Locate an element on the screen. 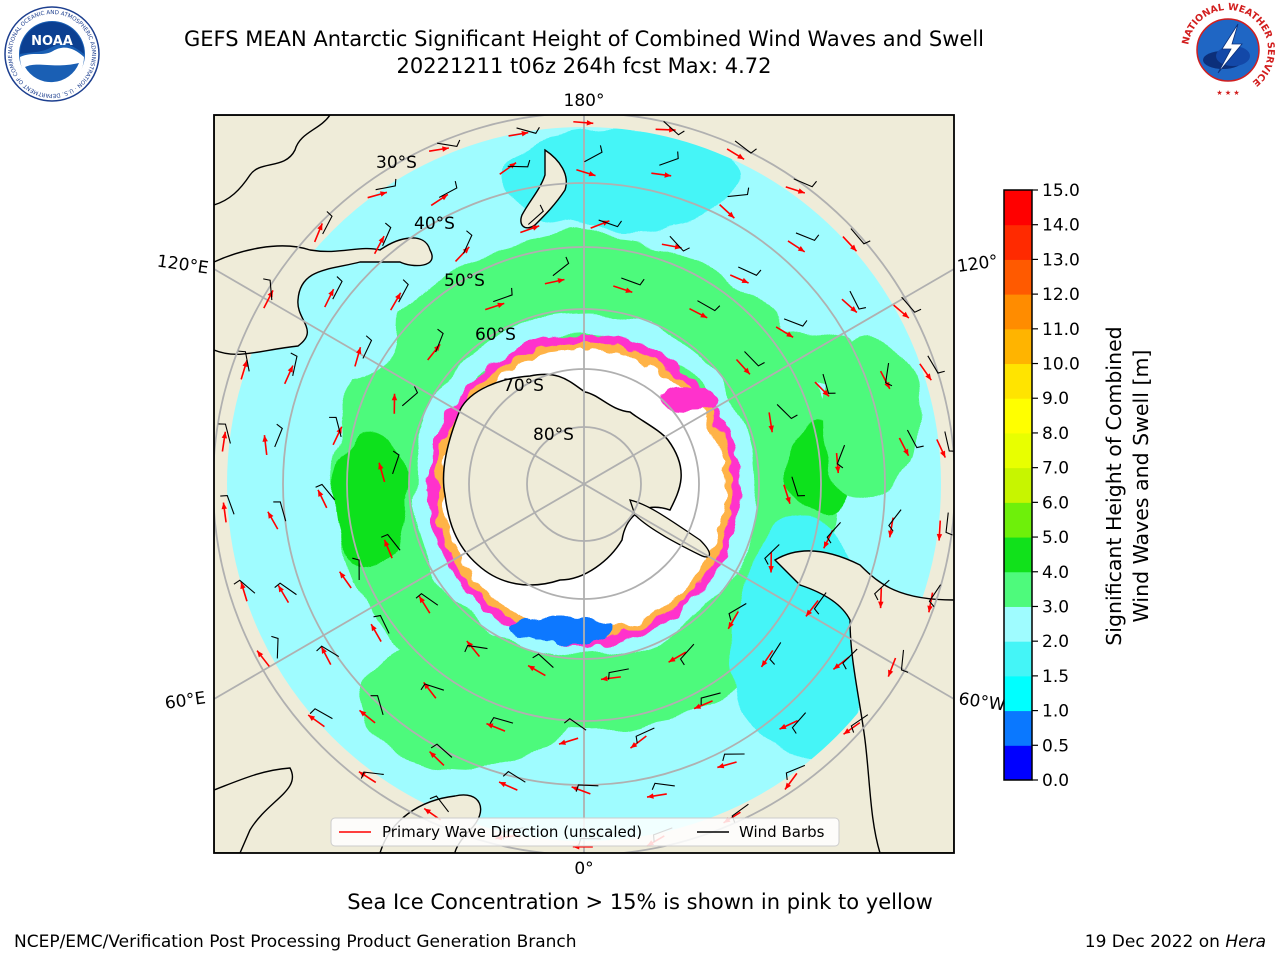 The height and width of the screenshot is (960, 1280). colorbar-tick-label: 5.0 is located at coordinates (1055, 538).